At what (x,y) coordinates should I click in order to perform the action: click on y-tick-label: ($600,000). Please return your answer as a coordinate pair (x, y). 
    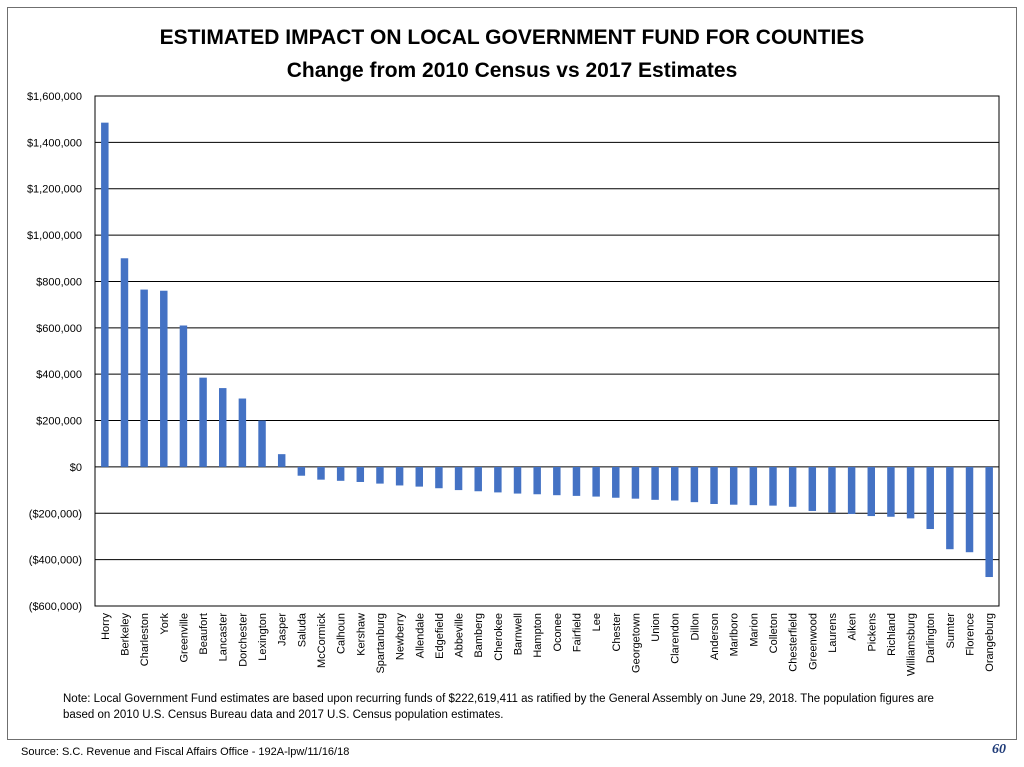
    Looking at the image, I should click on (55, 607).